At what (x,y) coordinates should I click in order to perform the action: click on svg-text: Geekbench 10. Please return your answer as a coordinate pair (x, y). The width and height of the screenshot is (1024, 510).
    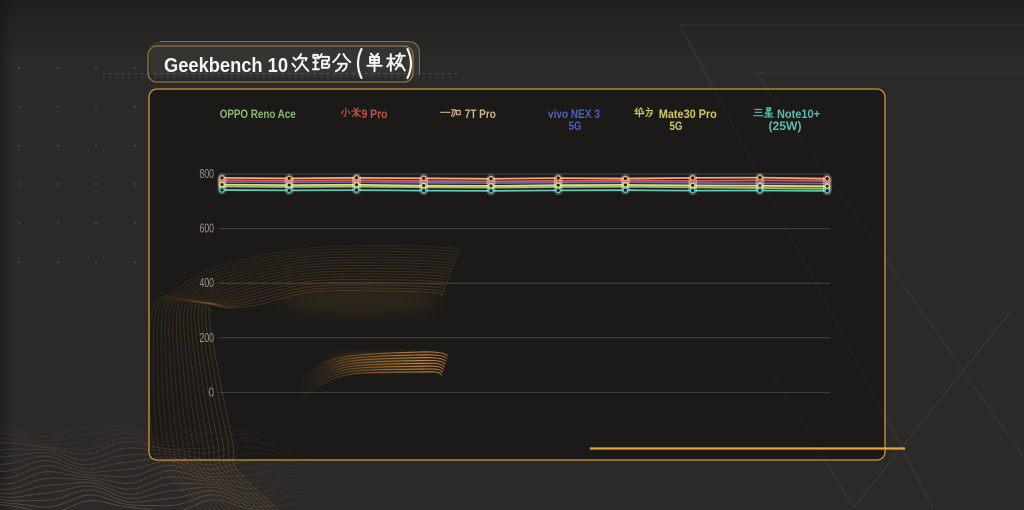
    Looking at the image, I should click on (226, 65).